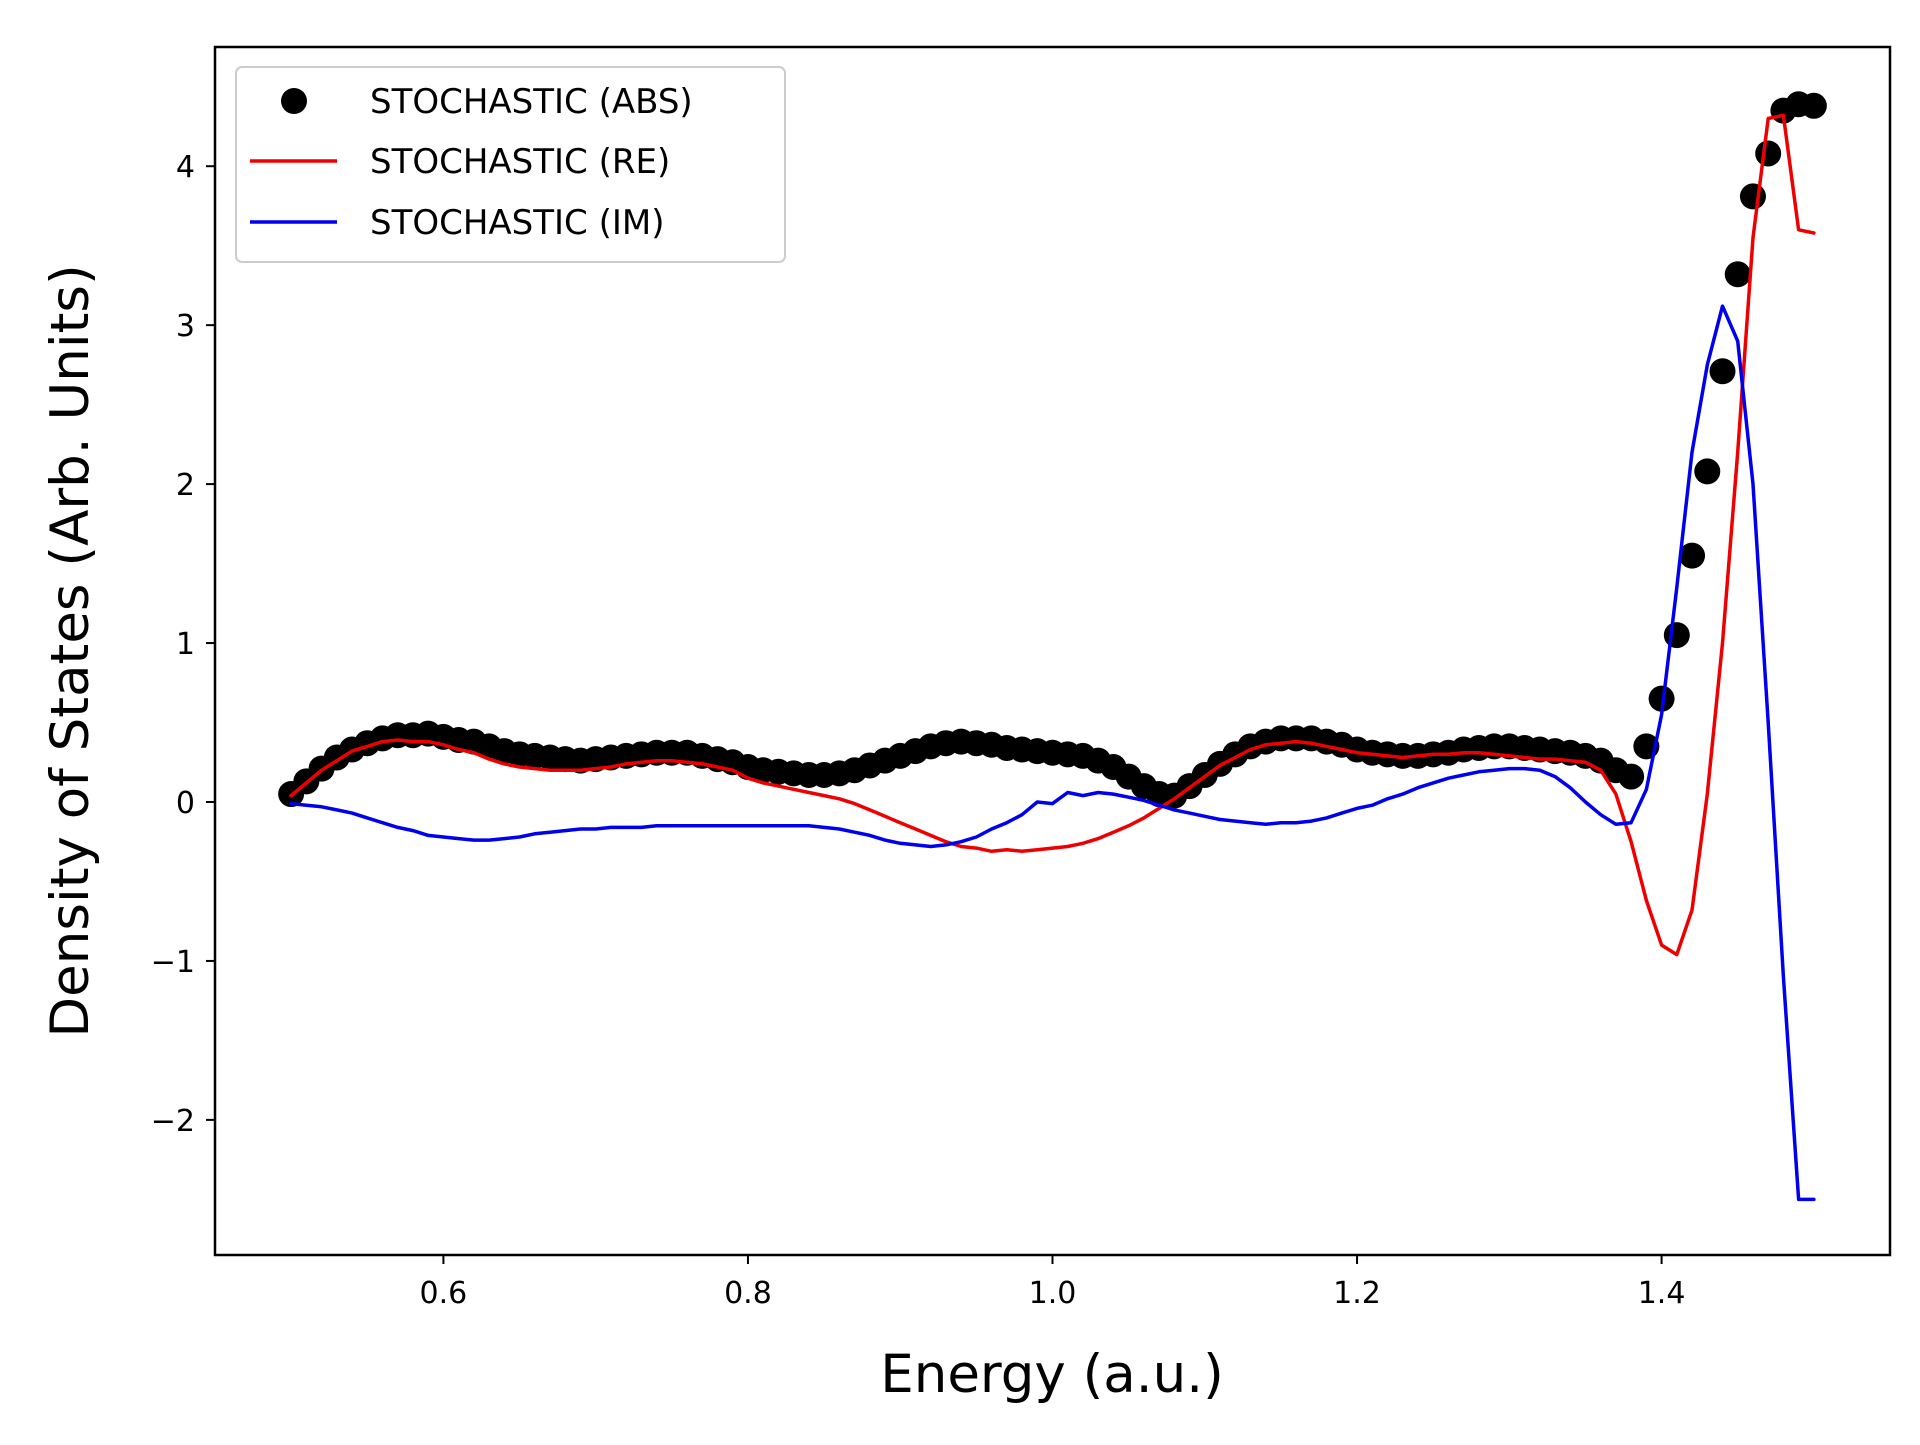 The image size is (1920, 1445). Describe the element at coordinates (185, 167) in the screenshot. I see `y-tick-label: 4` at that location.